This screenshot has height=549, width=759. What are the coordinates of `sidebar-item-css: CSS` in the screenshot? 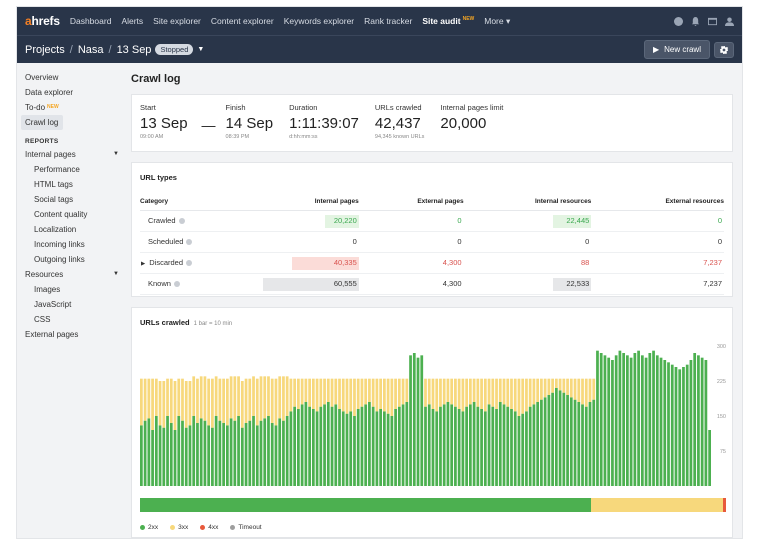 It's located at (42, 319).